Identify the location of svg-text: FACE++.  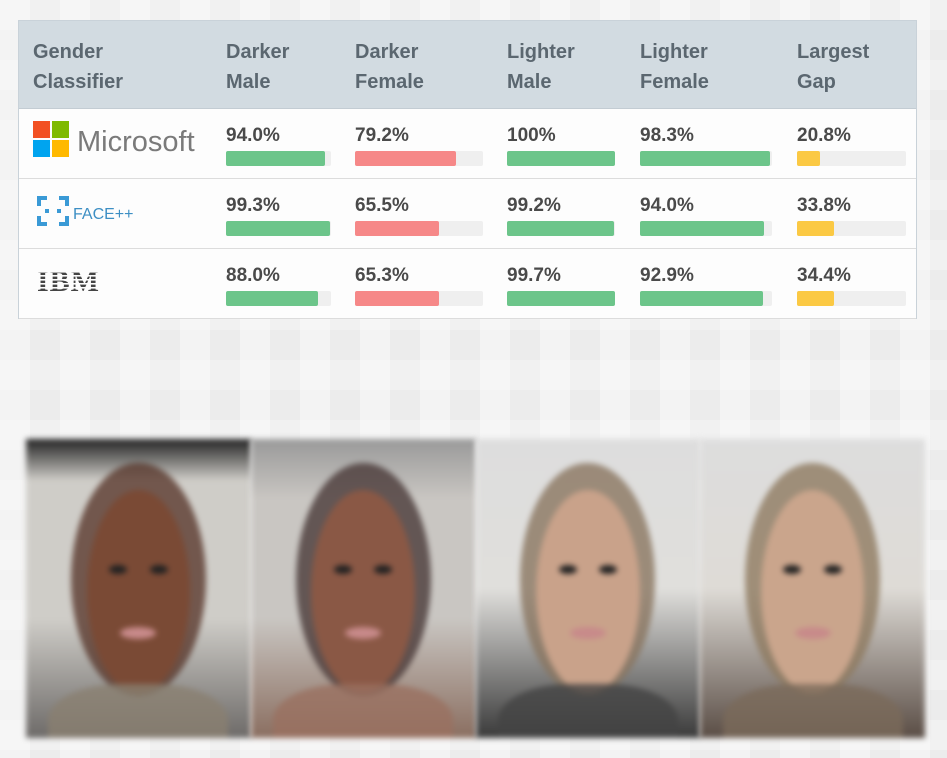
(103, 214).